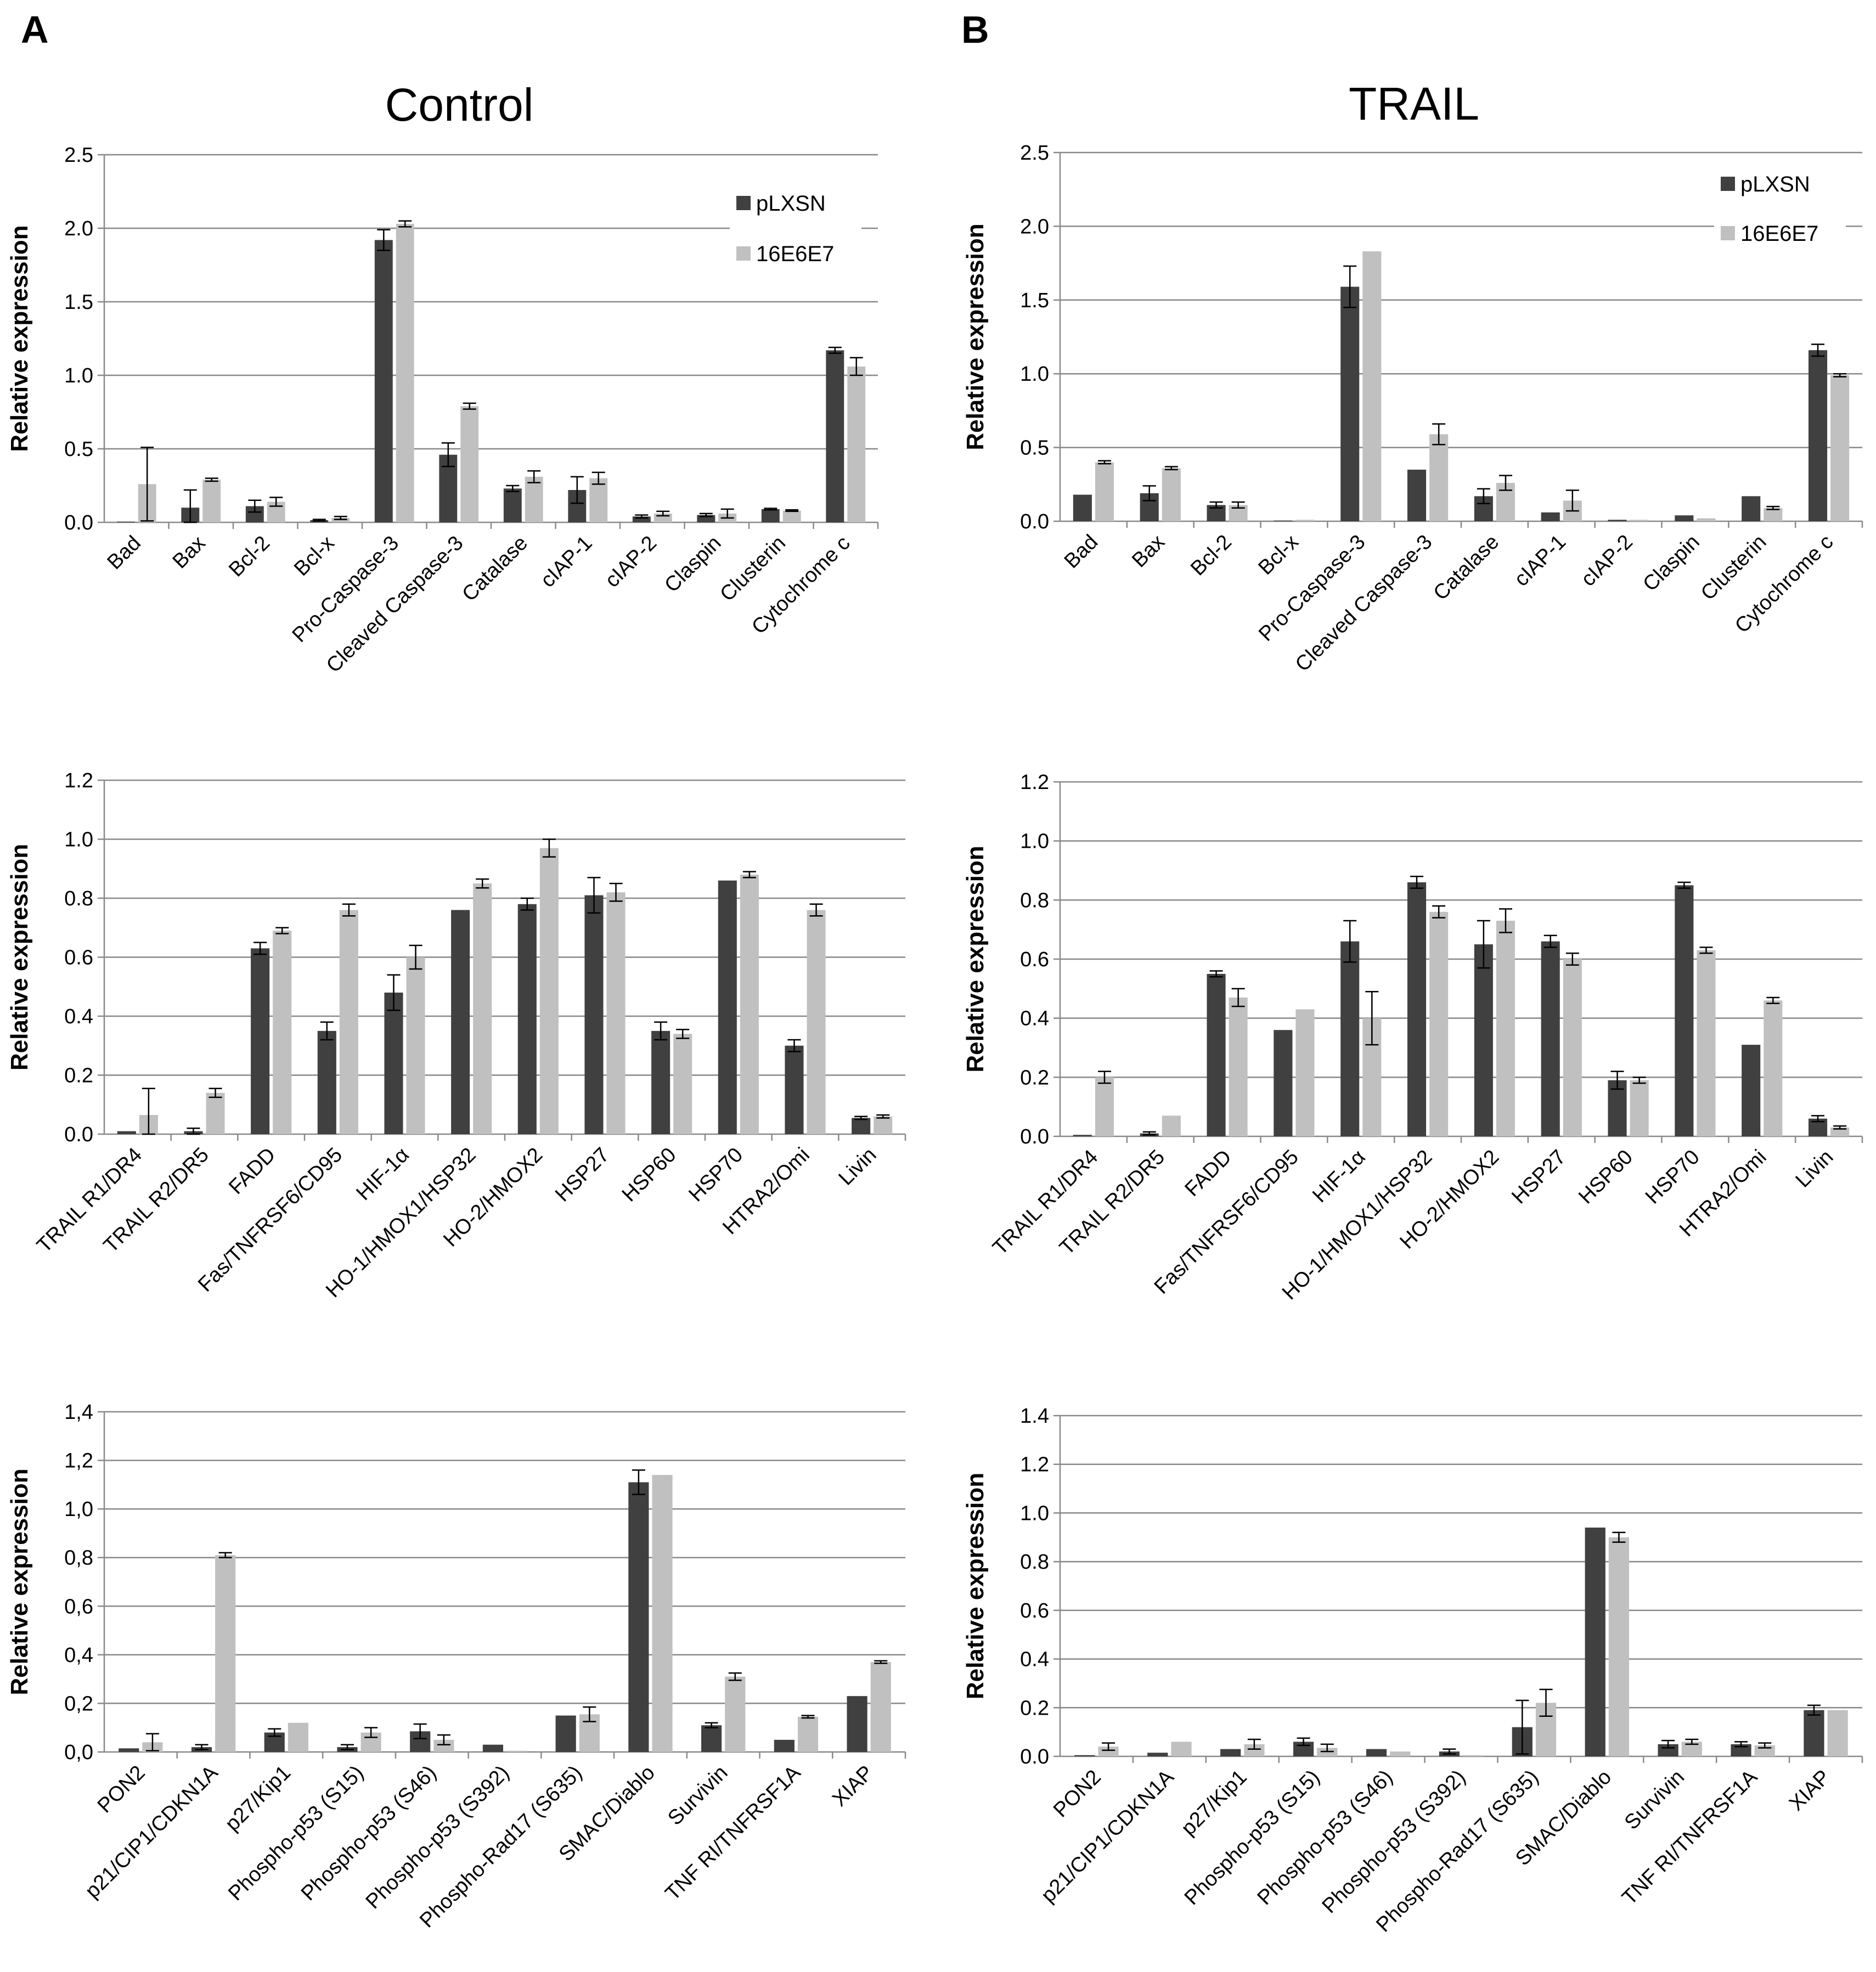 The height and width of the screenshot is (1972, 1876). What do you see at coordinates (493, 1748) in the screenshot?
I see `bar-plxsn-phospho-p53-s392` at bounding box center [493, 1748].